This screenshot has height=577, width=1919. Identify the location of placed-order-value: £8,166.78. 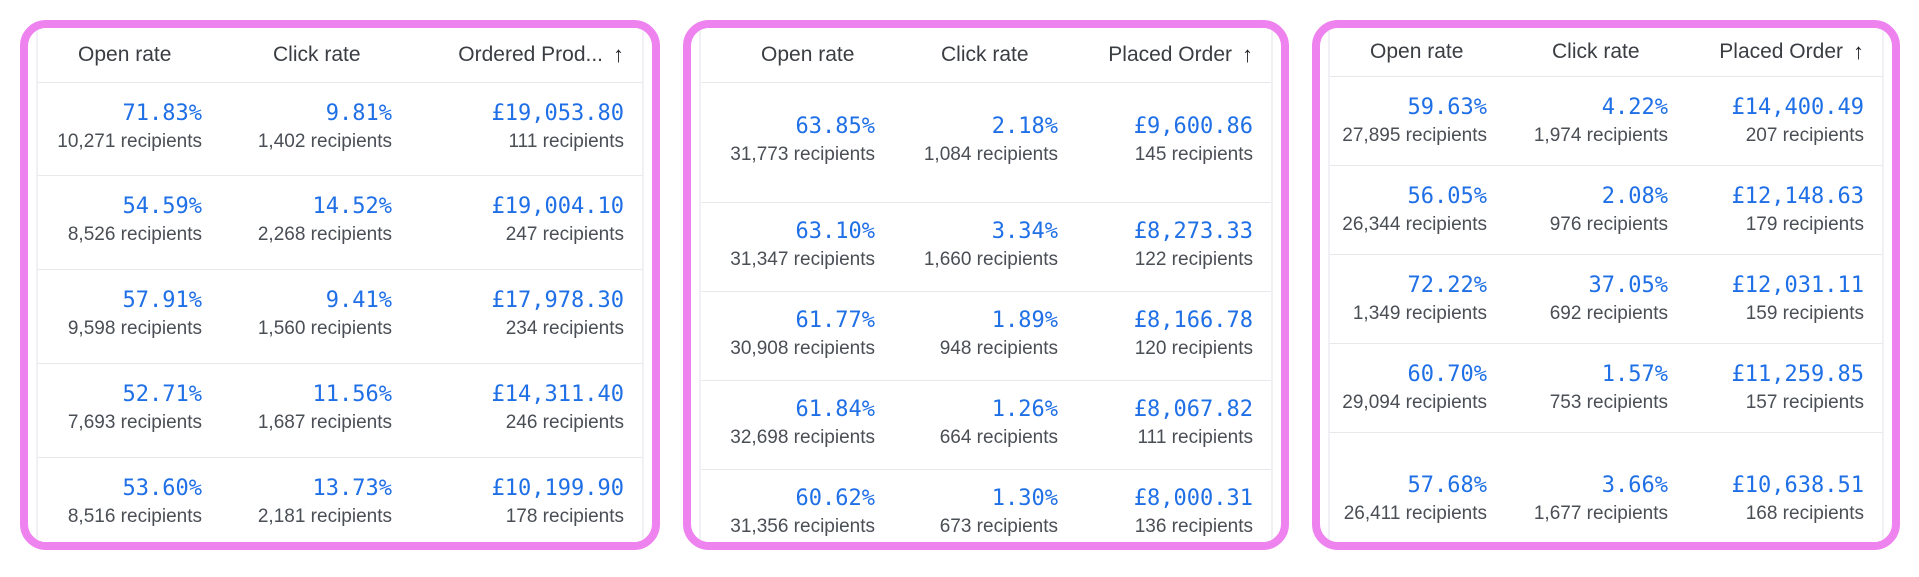
(1193, 320).